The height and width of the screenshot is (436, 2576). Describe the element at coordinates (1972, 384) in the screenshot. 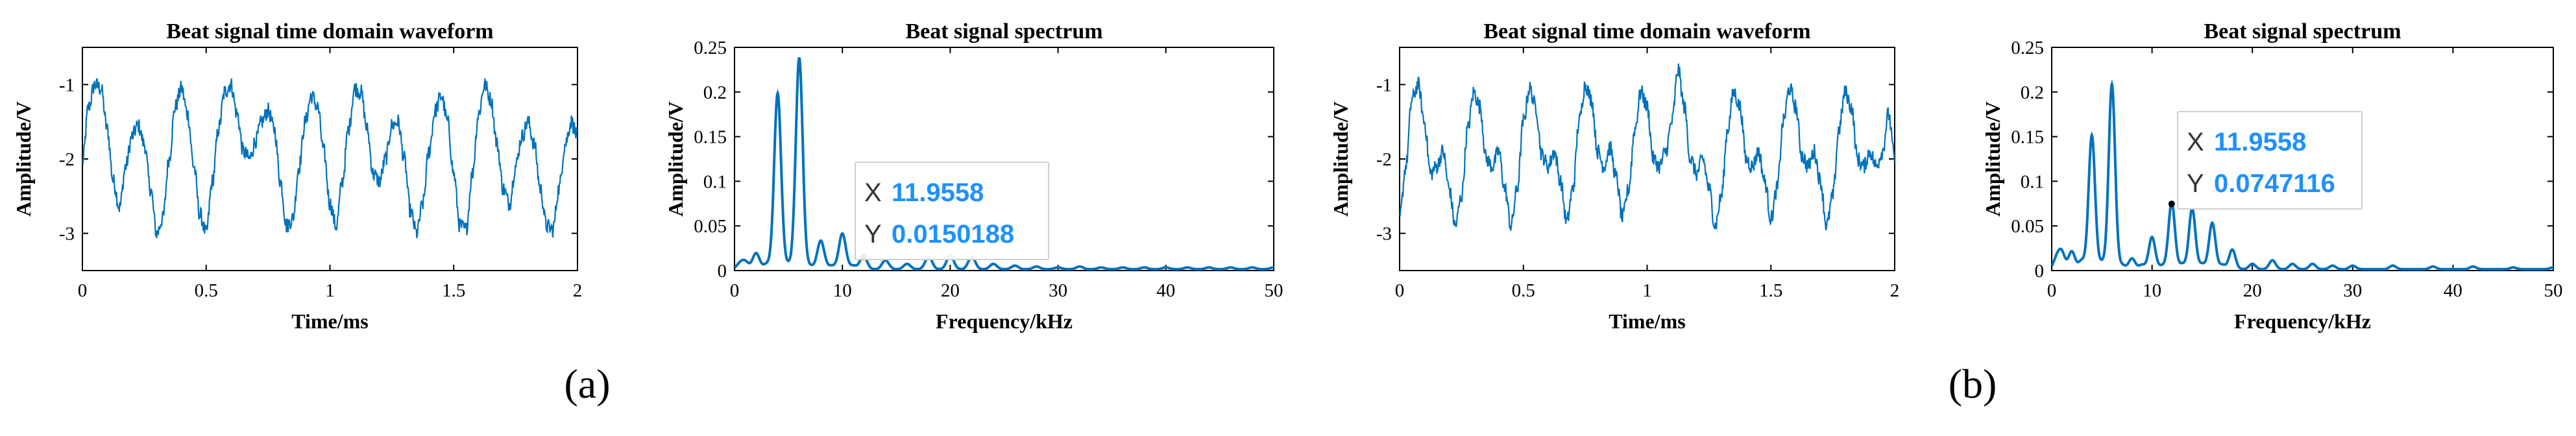

I see `panel-label-b: (b)` at that location.